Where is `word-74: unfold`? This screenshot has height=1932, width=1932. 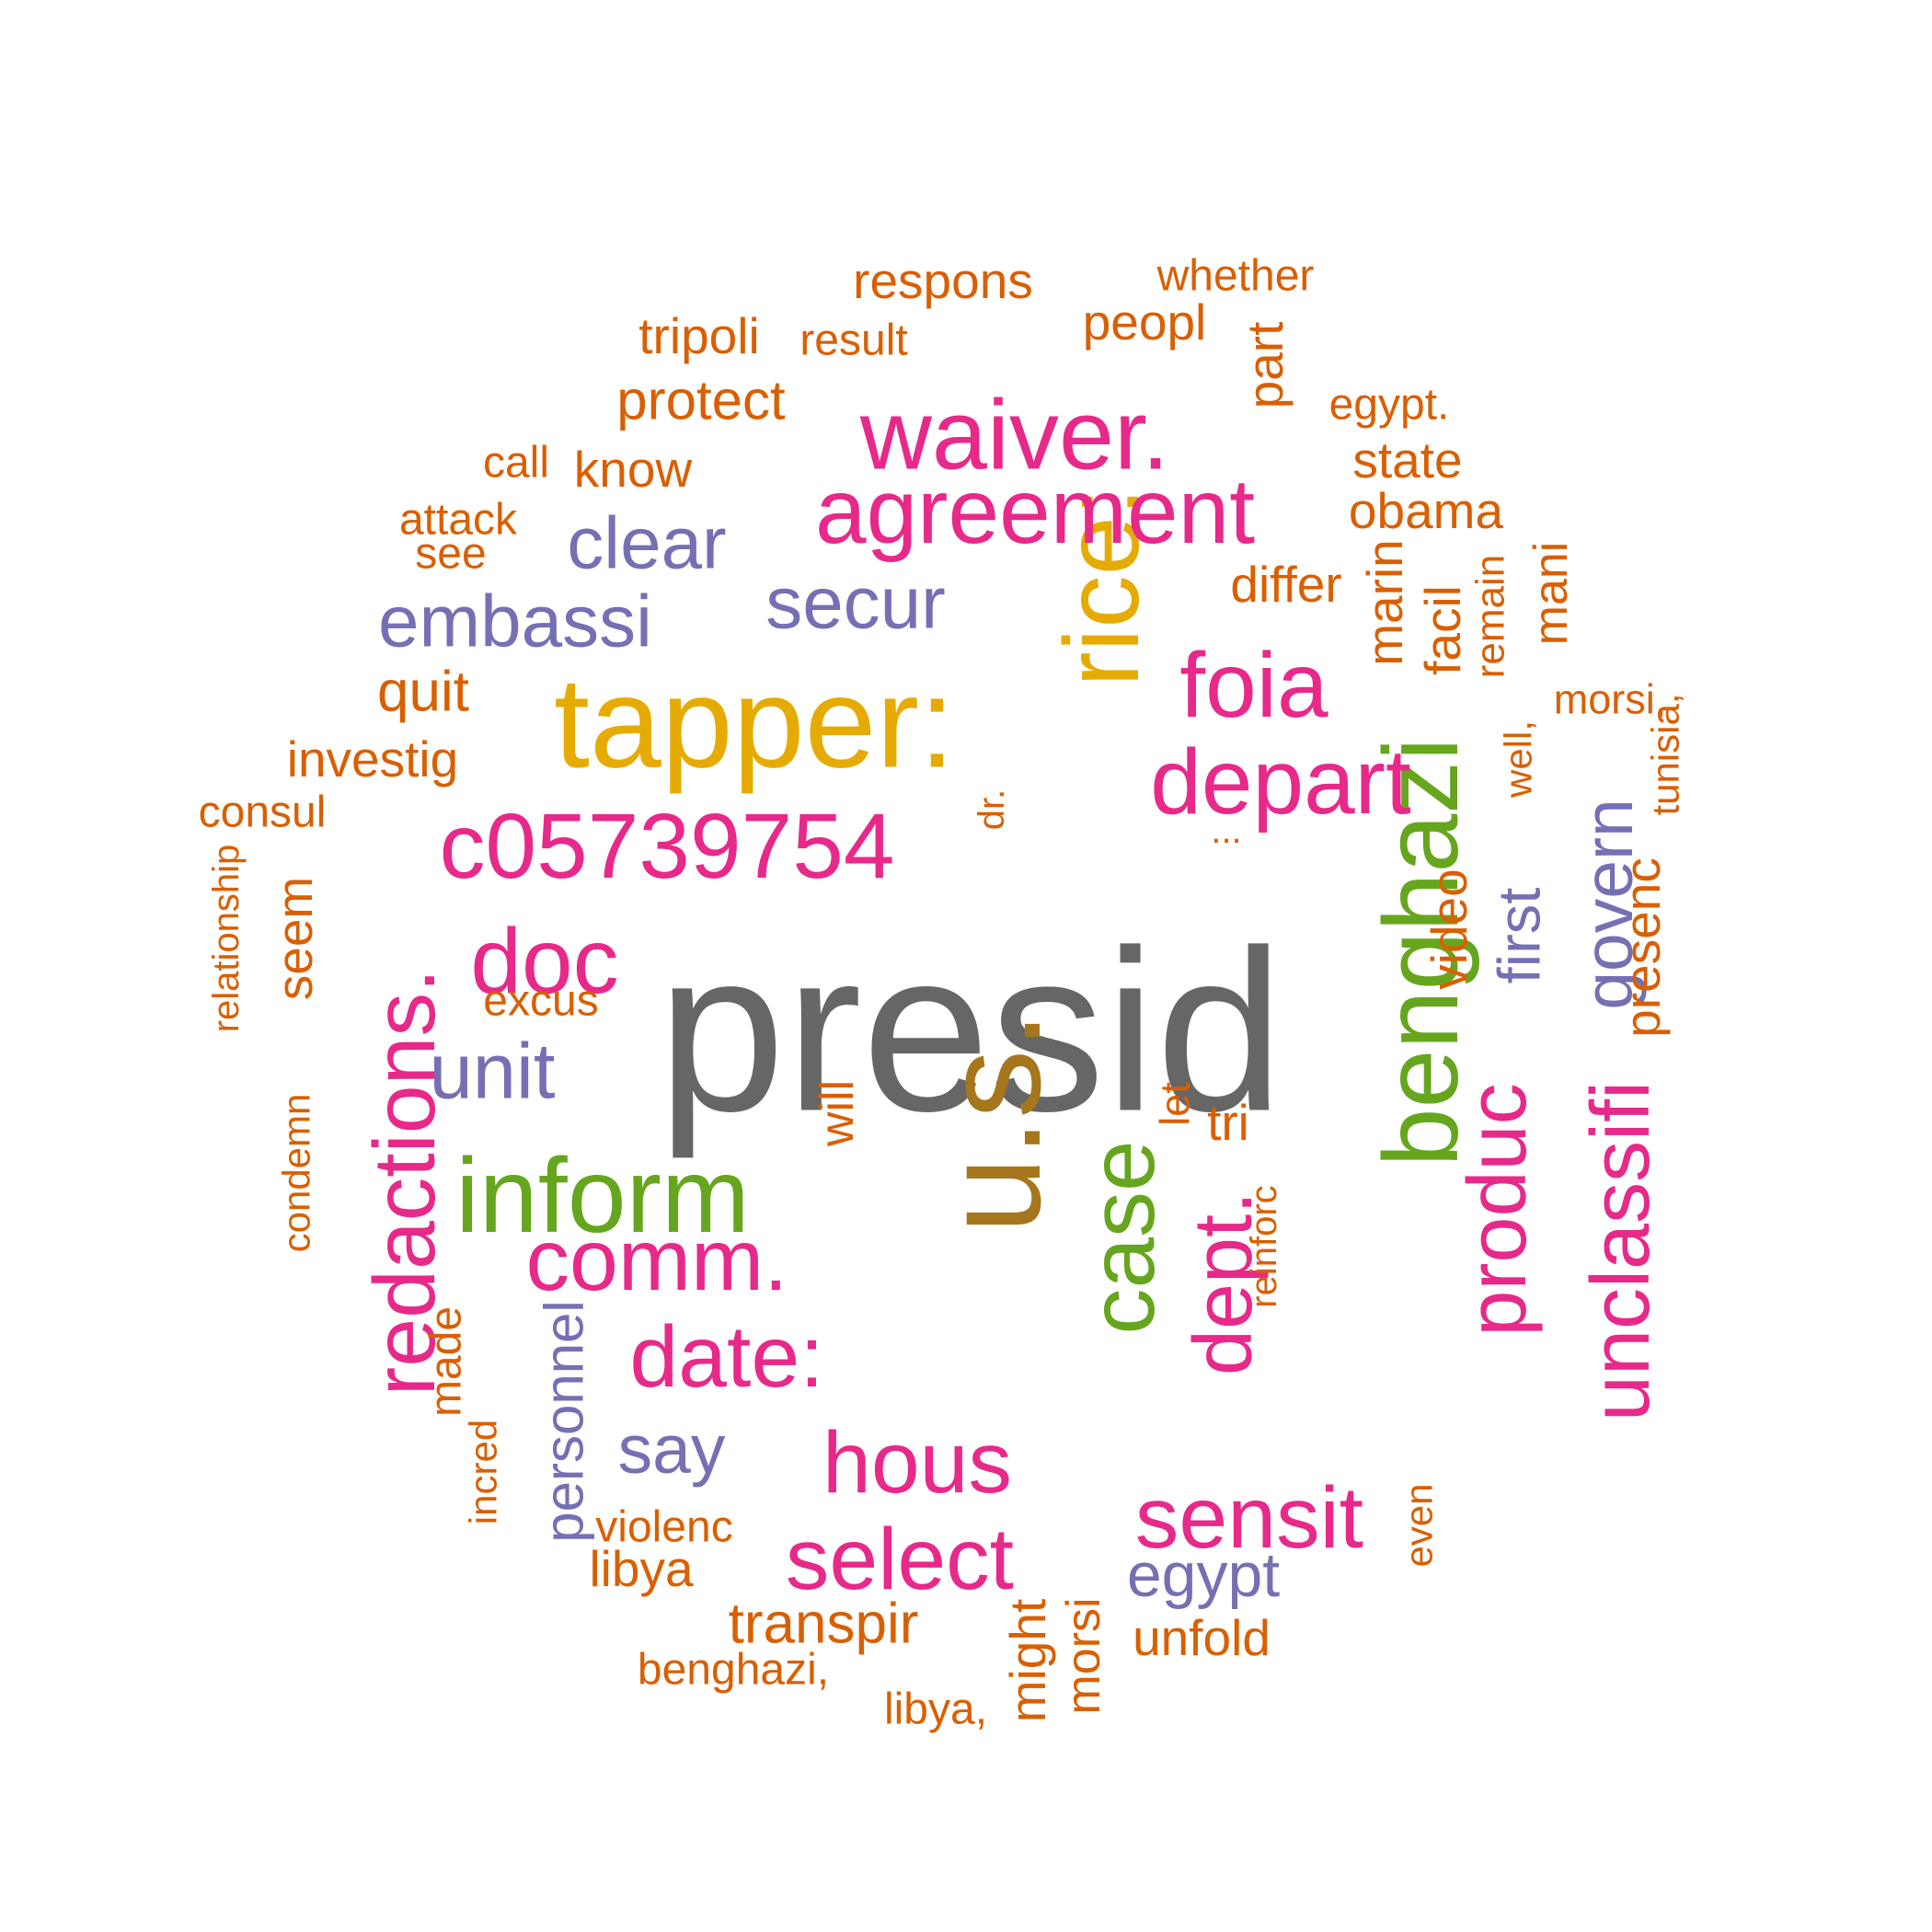 word-74: unfold is located at coordinates (1202, 1637).